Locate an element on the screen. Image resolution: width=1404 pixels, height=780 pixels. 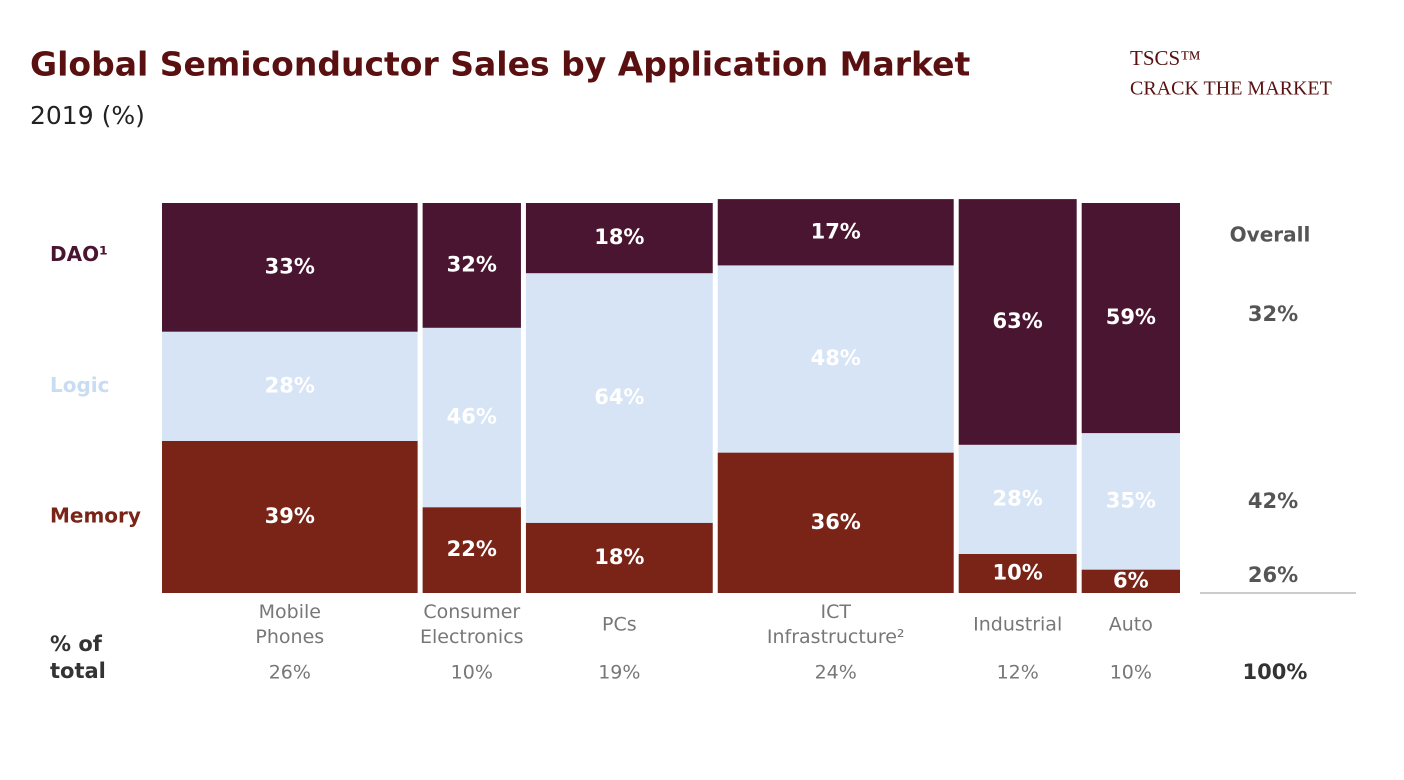
category-label: PCs is located at coordinates (619, 625).